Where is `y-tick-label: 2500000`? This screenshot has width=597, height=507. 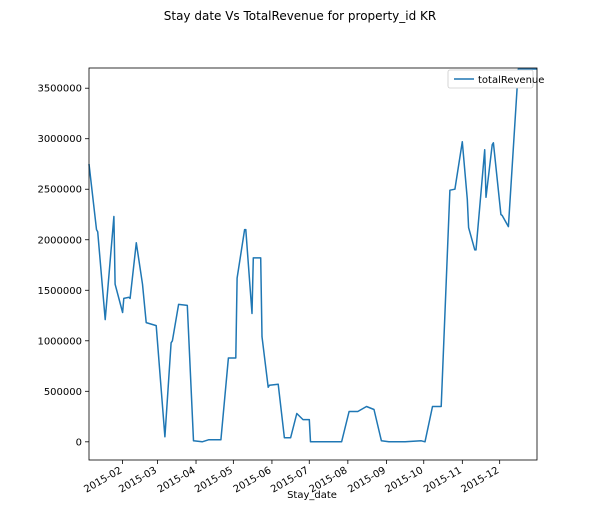 y-tick-label: 2500000 is located at coordinates (59, 190).